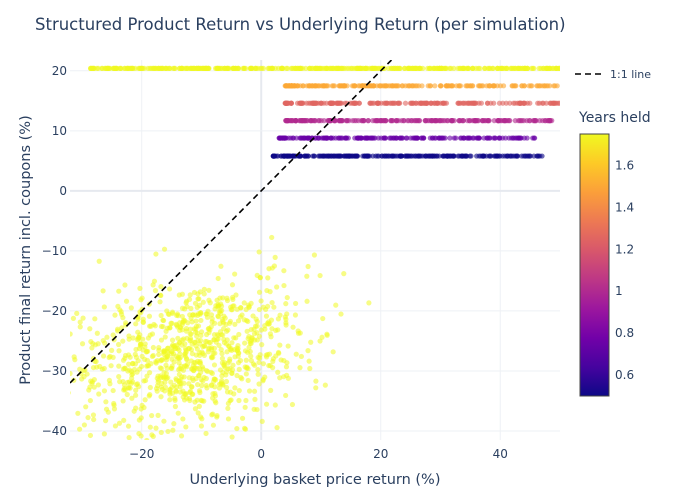  What do you see at coordinates (613, 74) in the screenshot?
I see `legend: 1:1 line` at bounding box center [613, 74].